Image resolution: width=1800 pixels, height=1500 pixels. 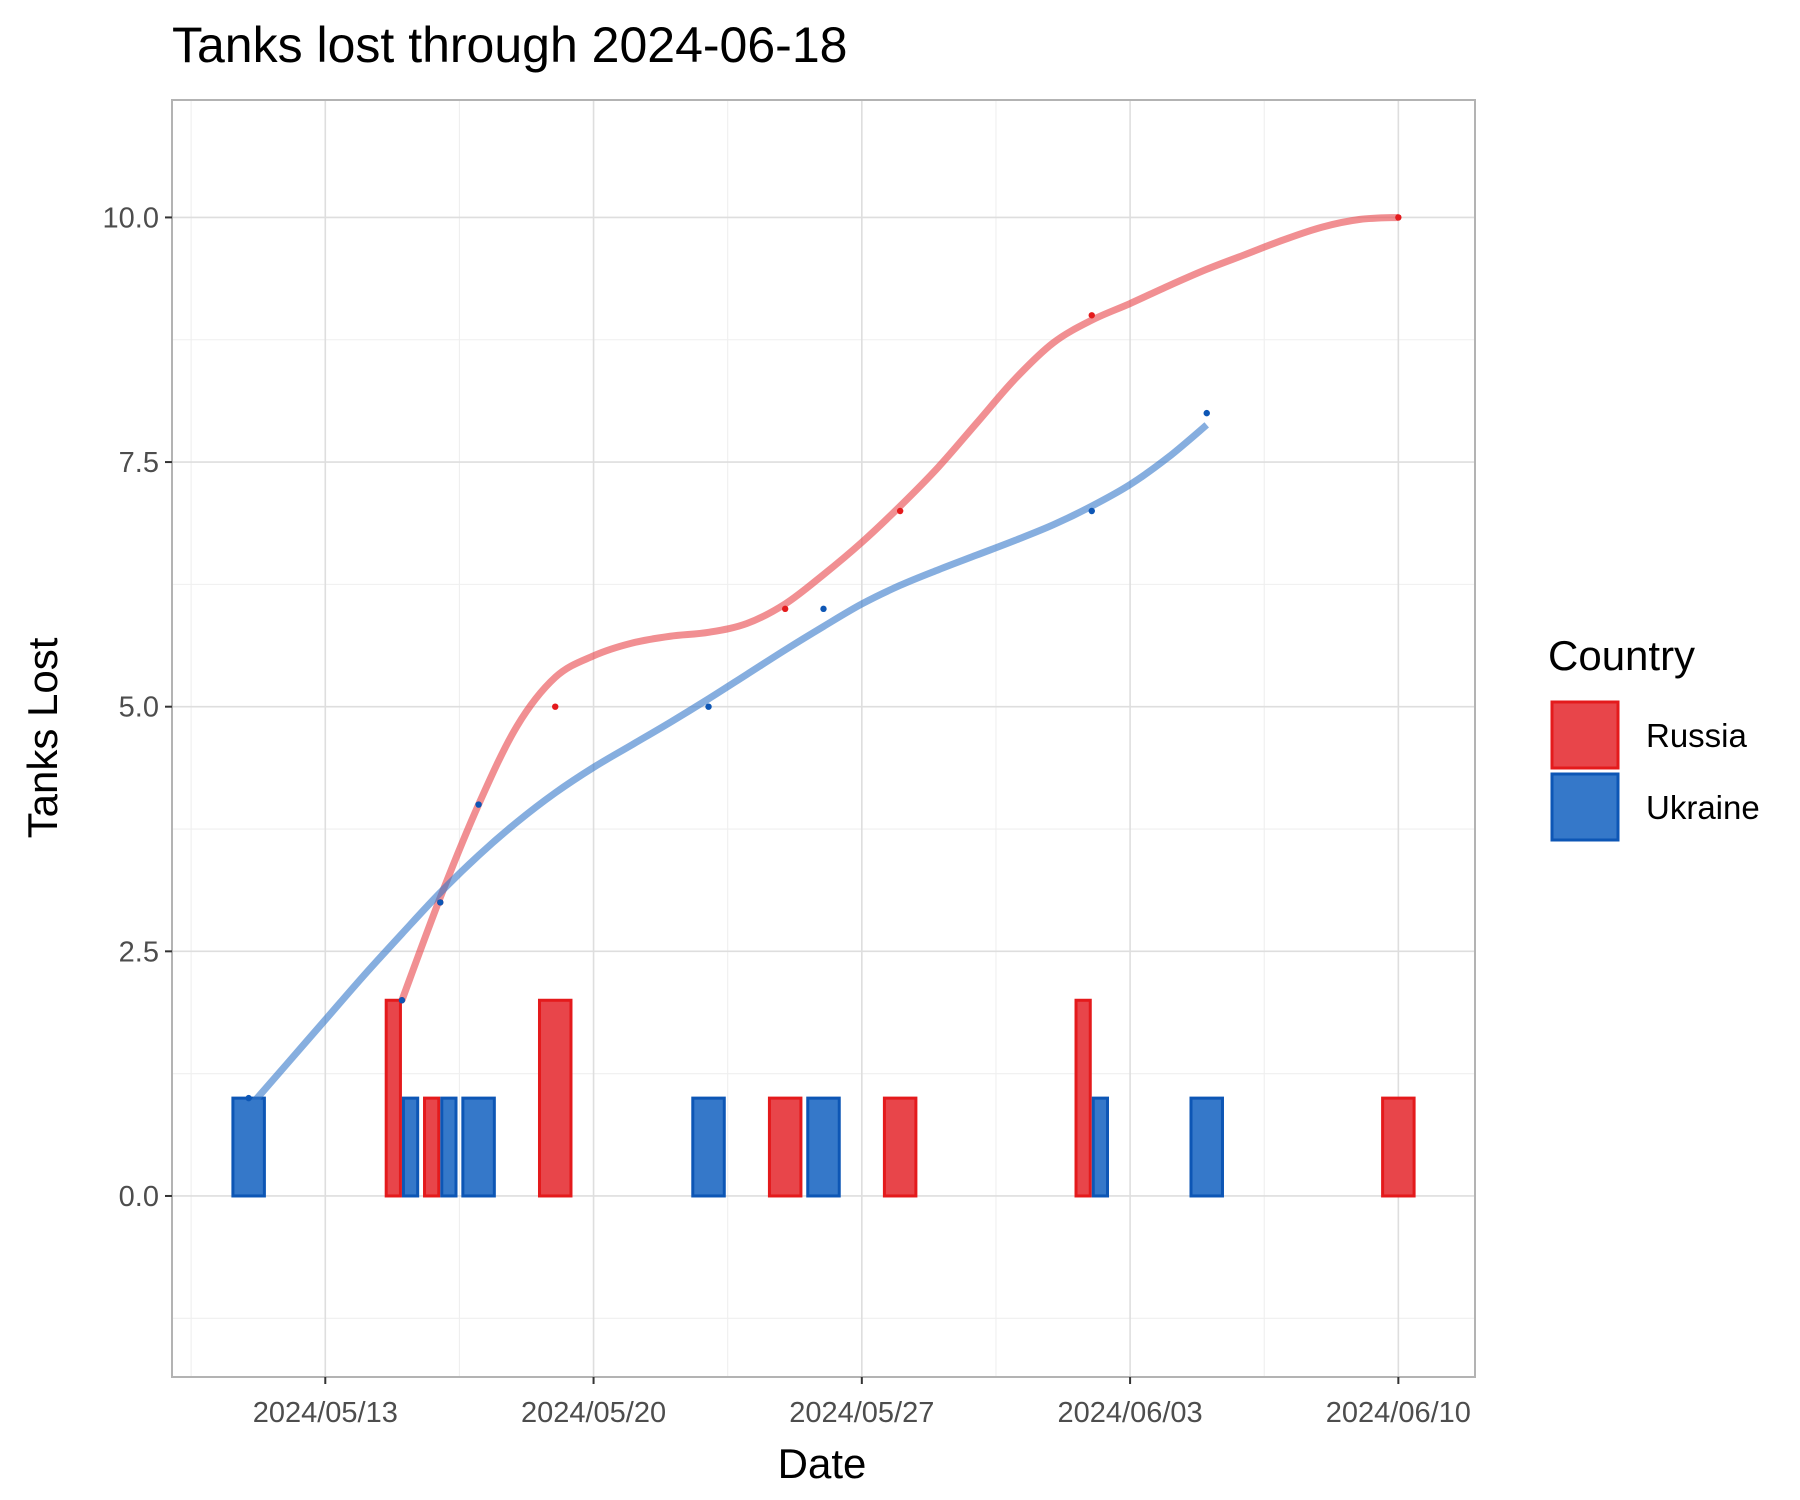 What do you see at coordinates (131, 218) in the screenshot?
I see `y-tick-label: 10.0` at bounding box center [131, 218].